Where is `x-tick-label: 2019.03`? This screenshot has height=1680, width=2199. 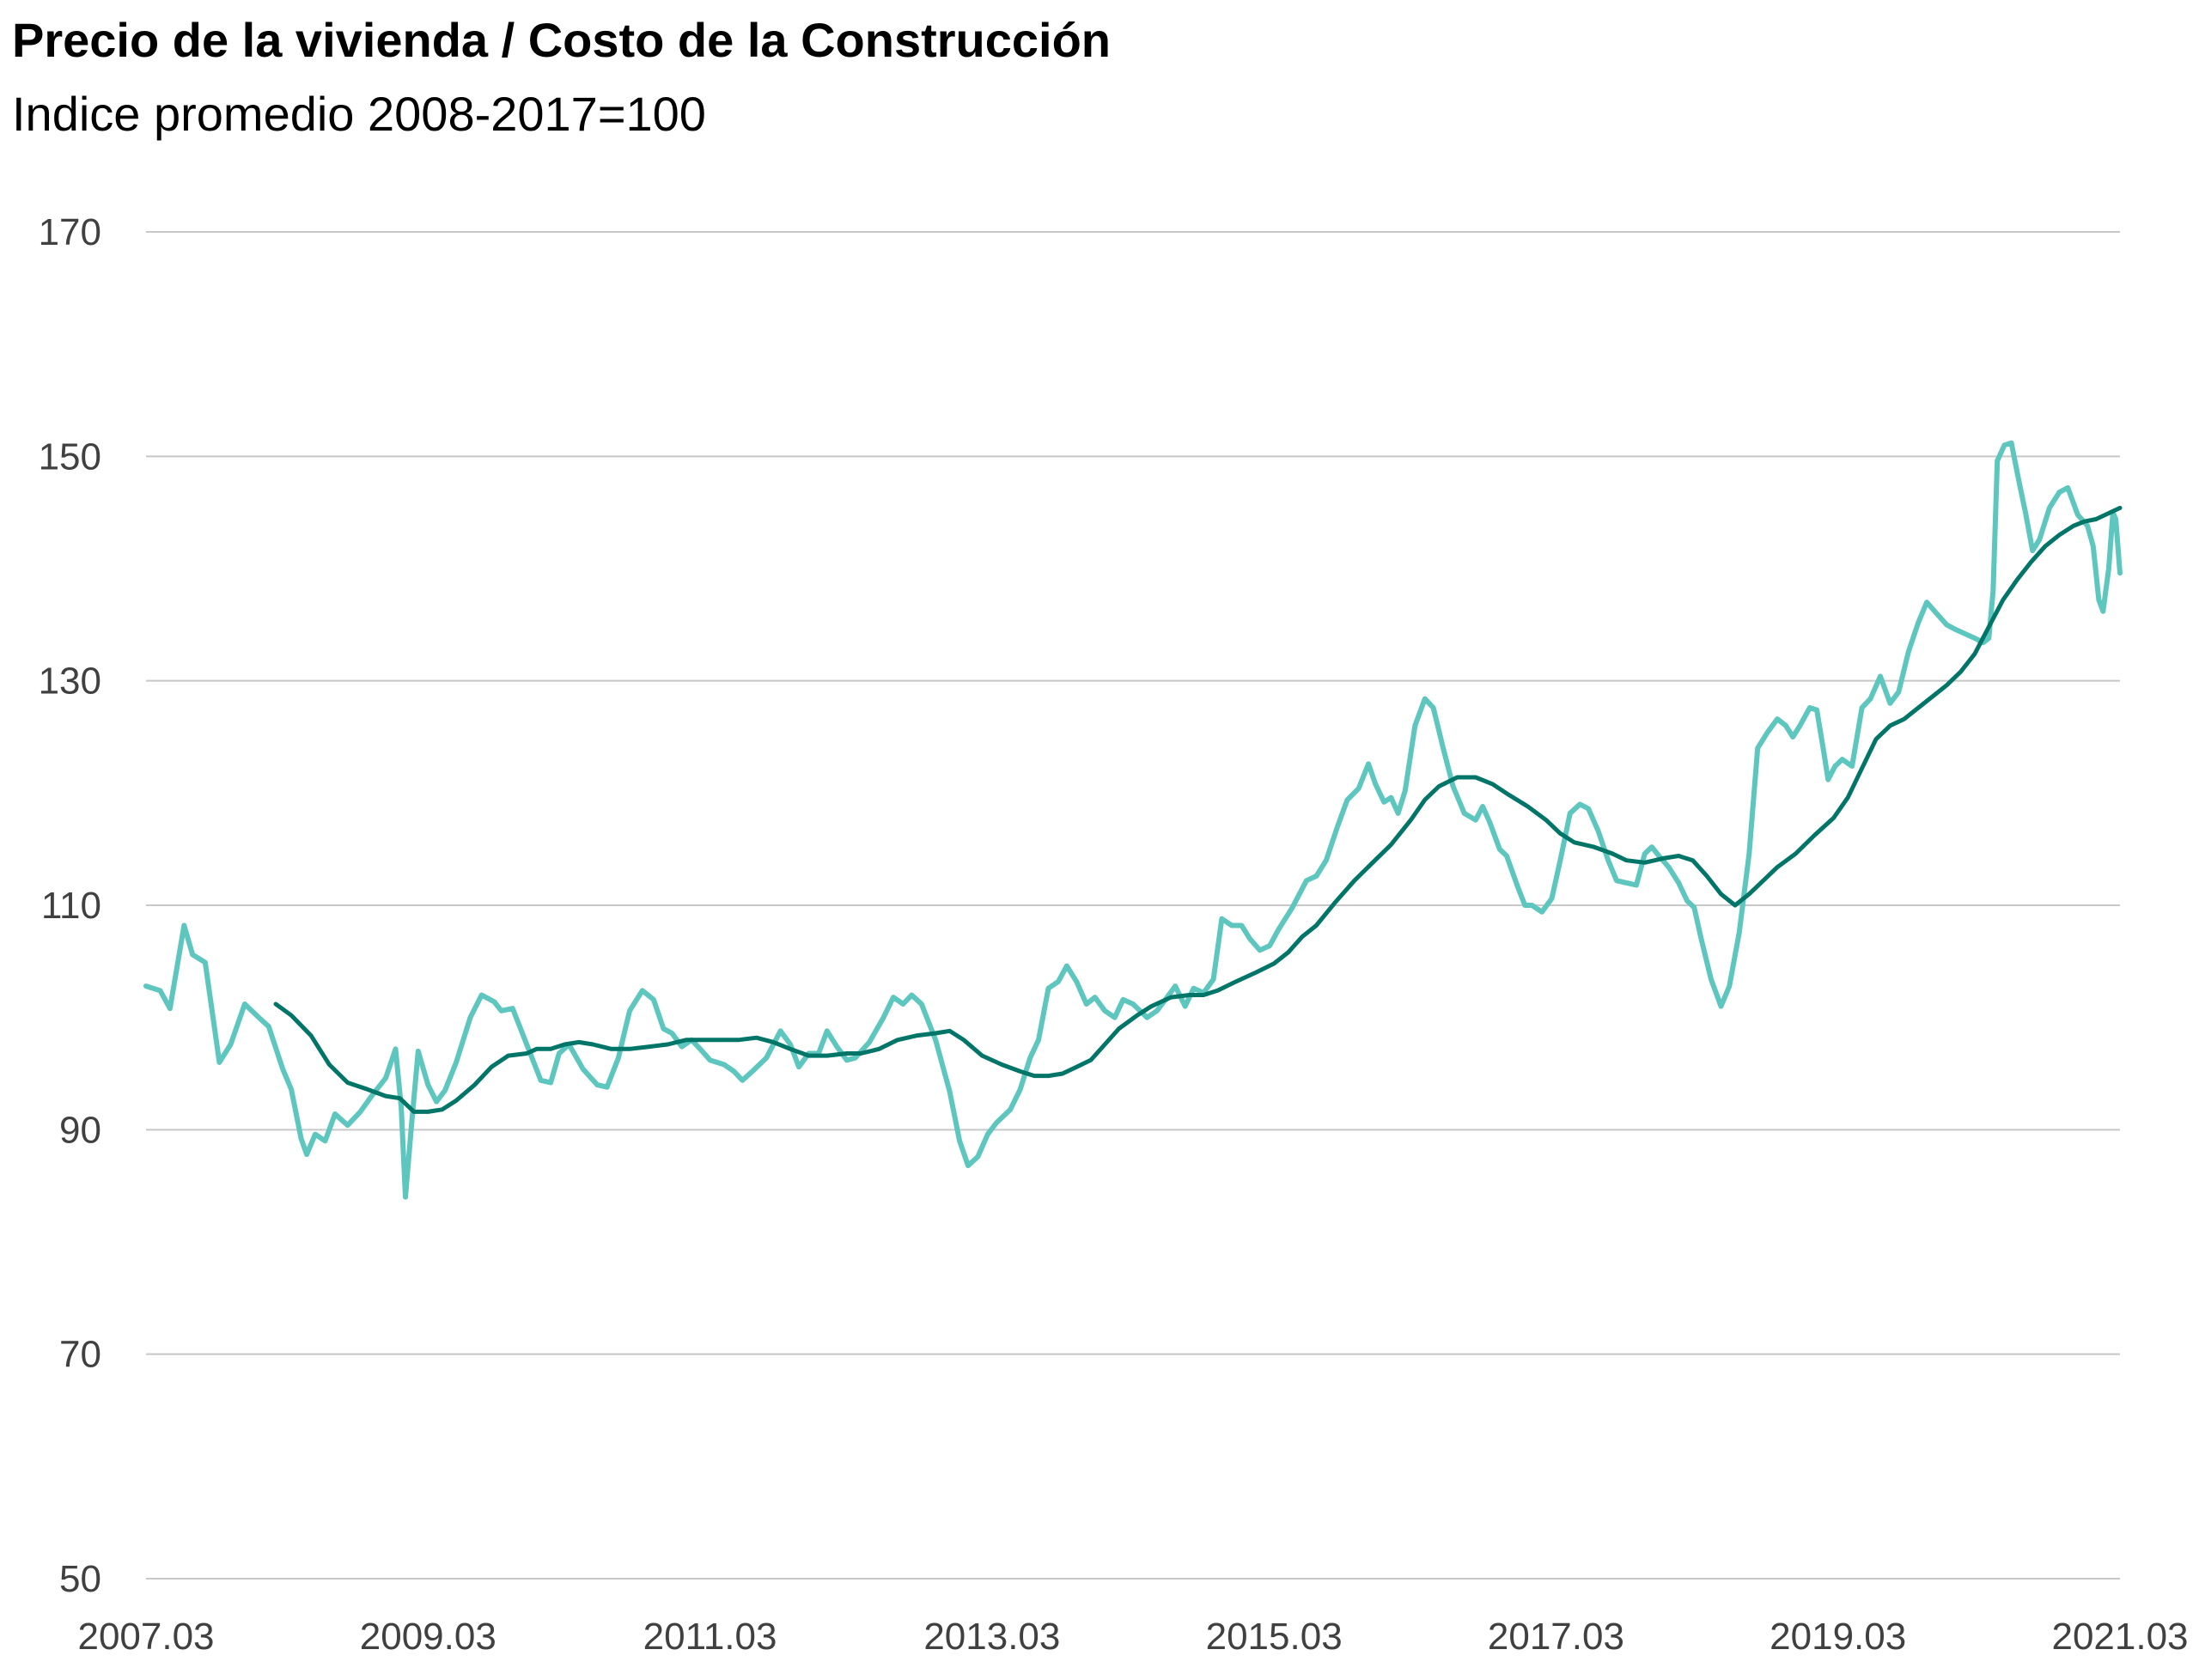
x-tick-label: 2019.03 is located at coordinates (1838, 1637).